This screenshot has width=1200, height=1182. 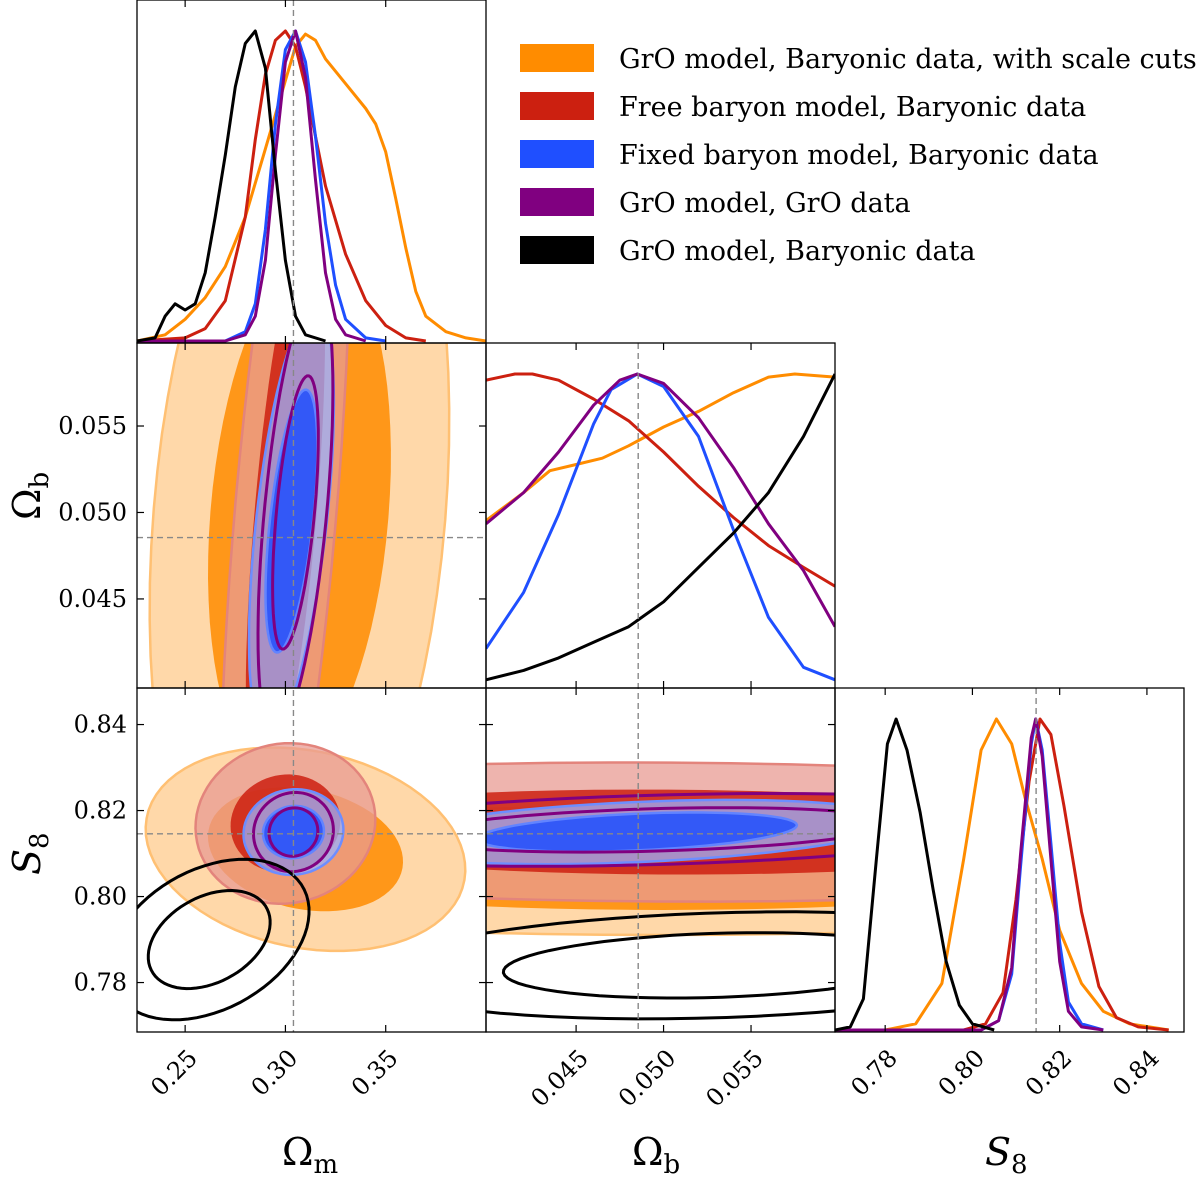 I want to click on contour-Om-S8-series-4-1sigma, so click(x=209, y=939).